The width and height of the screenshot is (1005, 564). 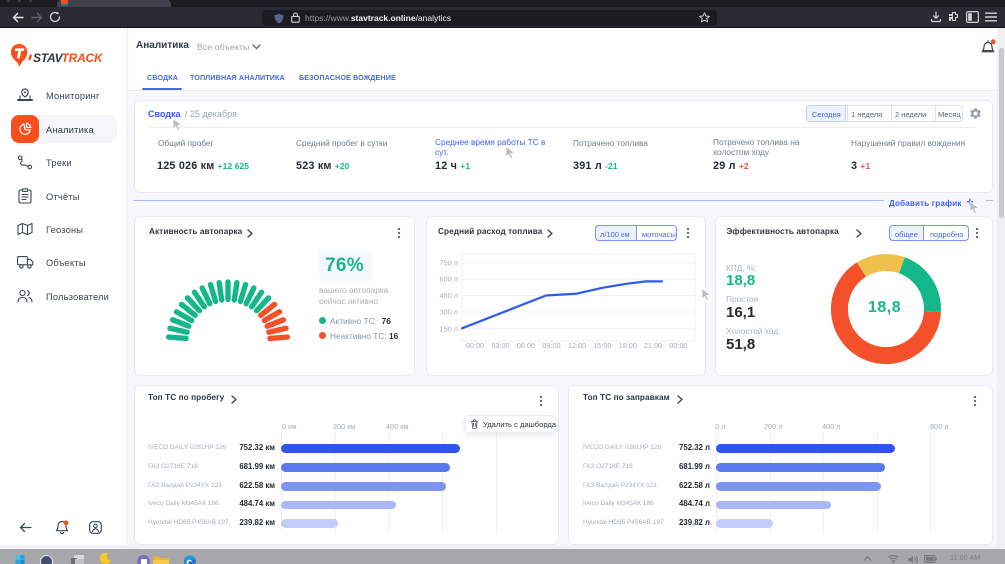 What do you see at coordinates (602, 345) in the screenshot?
I see `svg-text: 15:00` at bounding box center [602, 345].